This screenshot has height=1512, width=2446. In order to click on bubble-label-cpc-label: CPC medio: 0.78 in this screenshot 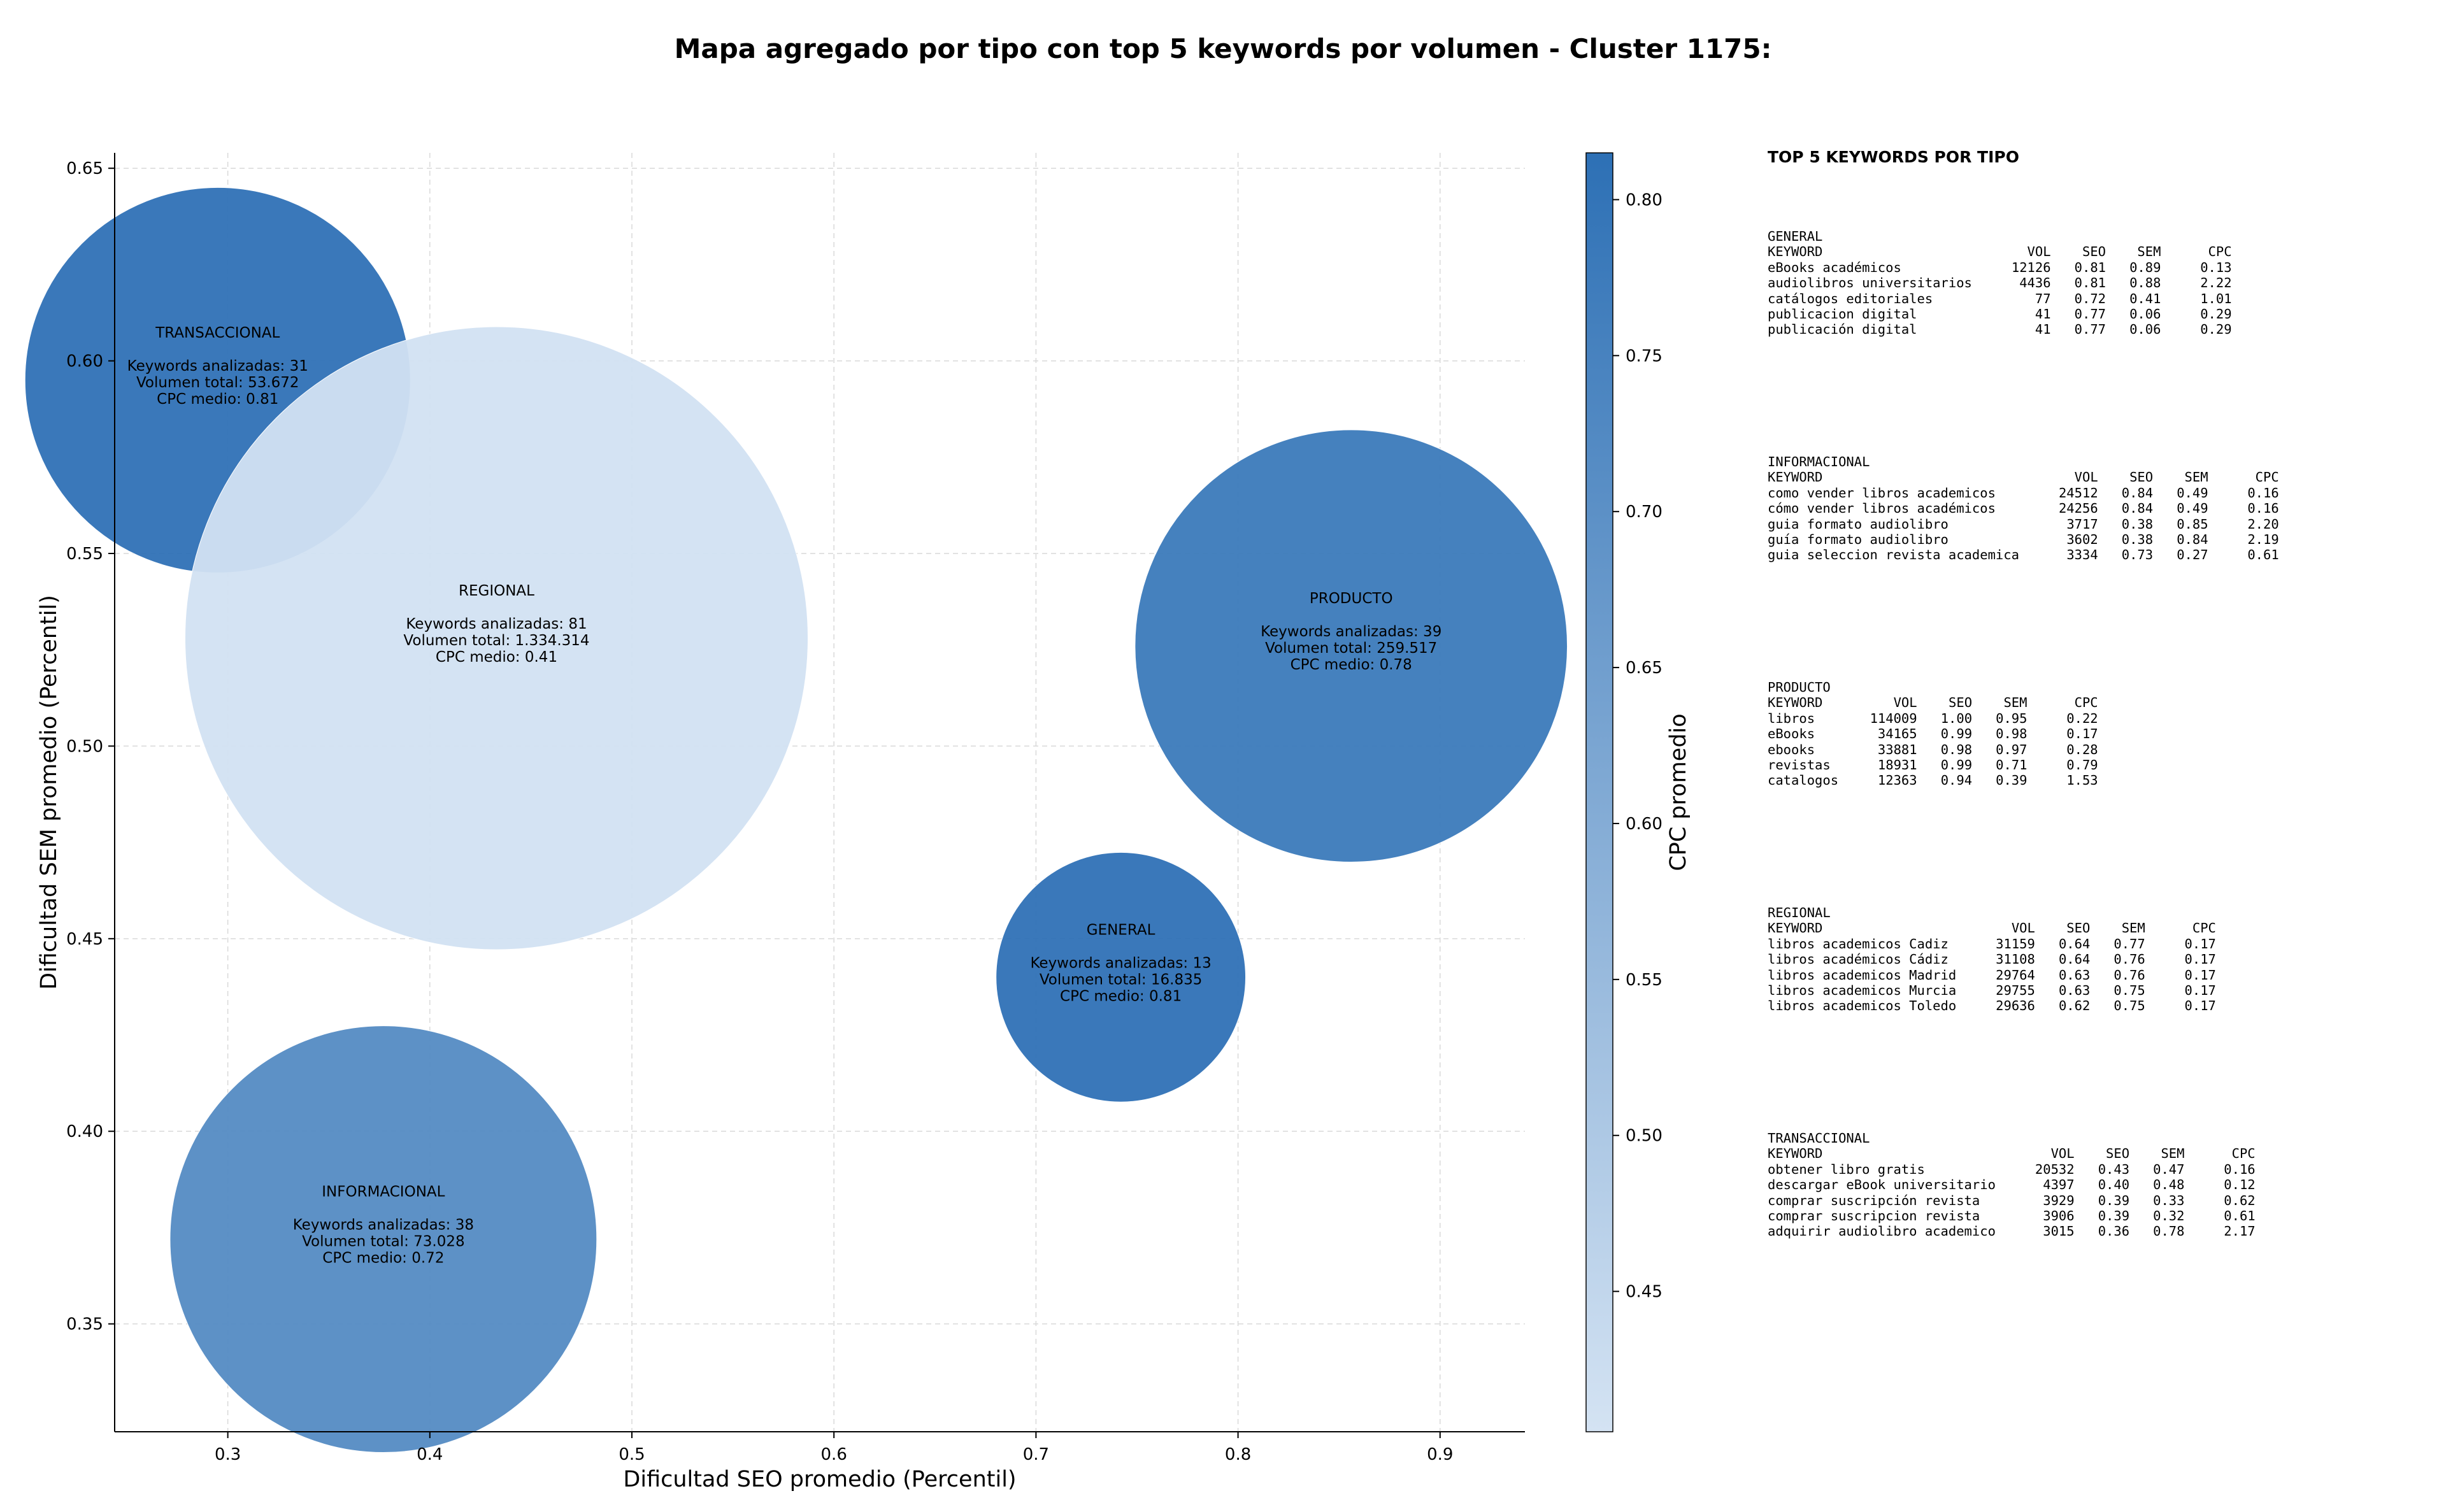, I will do `click(1351, 665)`.